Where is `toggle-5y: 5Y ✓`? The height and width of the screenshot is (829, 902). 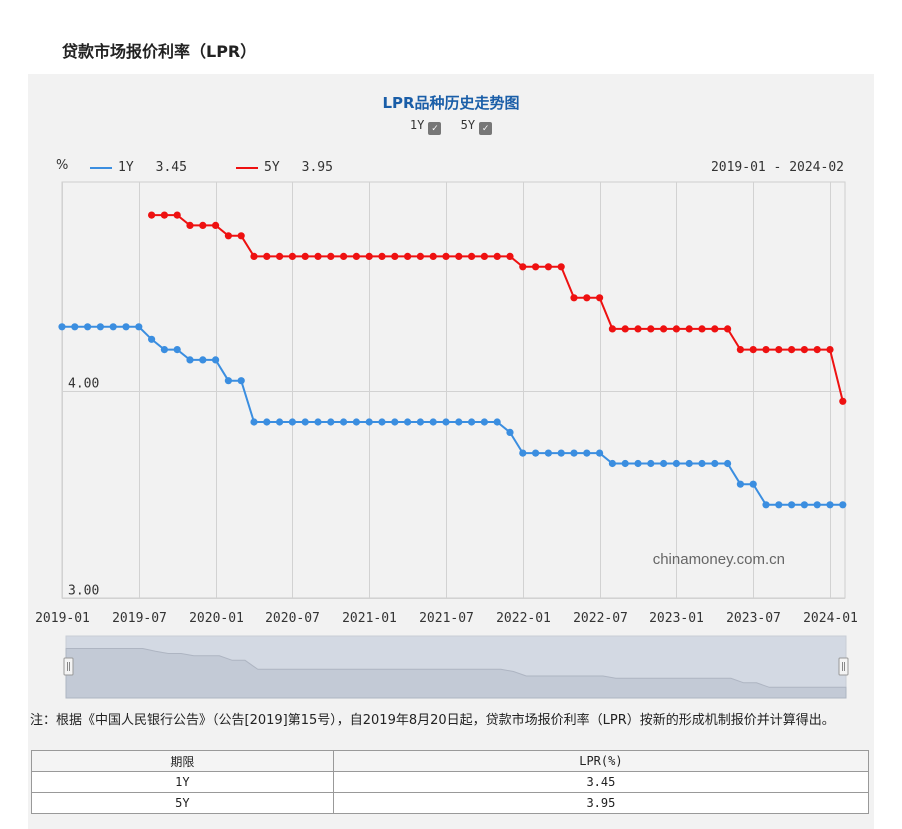
toggle-5y: 5Y ✓ is located at coordinates (477, 126).